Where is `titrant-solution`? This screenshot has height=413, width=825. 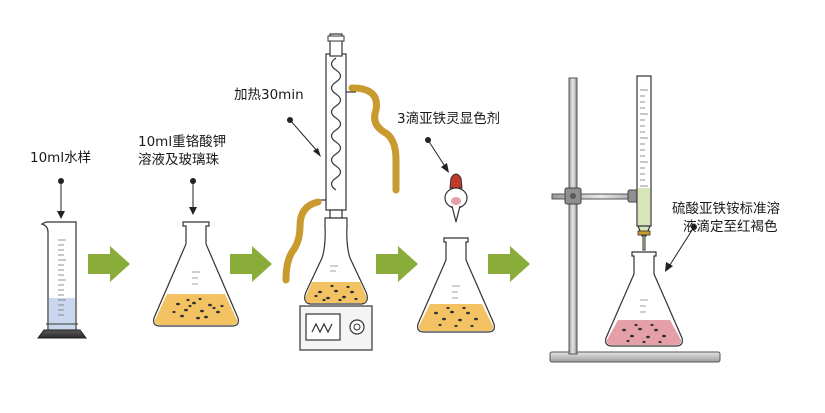
titrant-solution is located at coordinates (644, 206).